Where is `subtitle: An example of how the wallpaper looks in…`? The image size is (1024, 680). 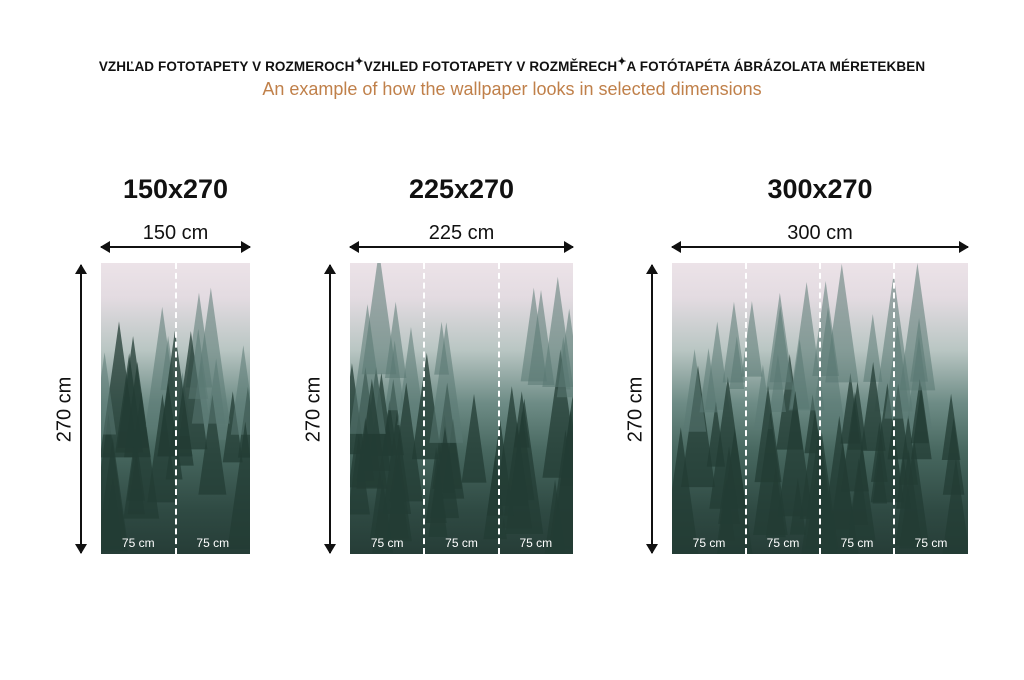
subtitle: An example of how the wallpaper looks in… is located at coordinates (512, 89).